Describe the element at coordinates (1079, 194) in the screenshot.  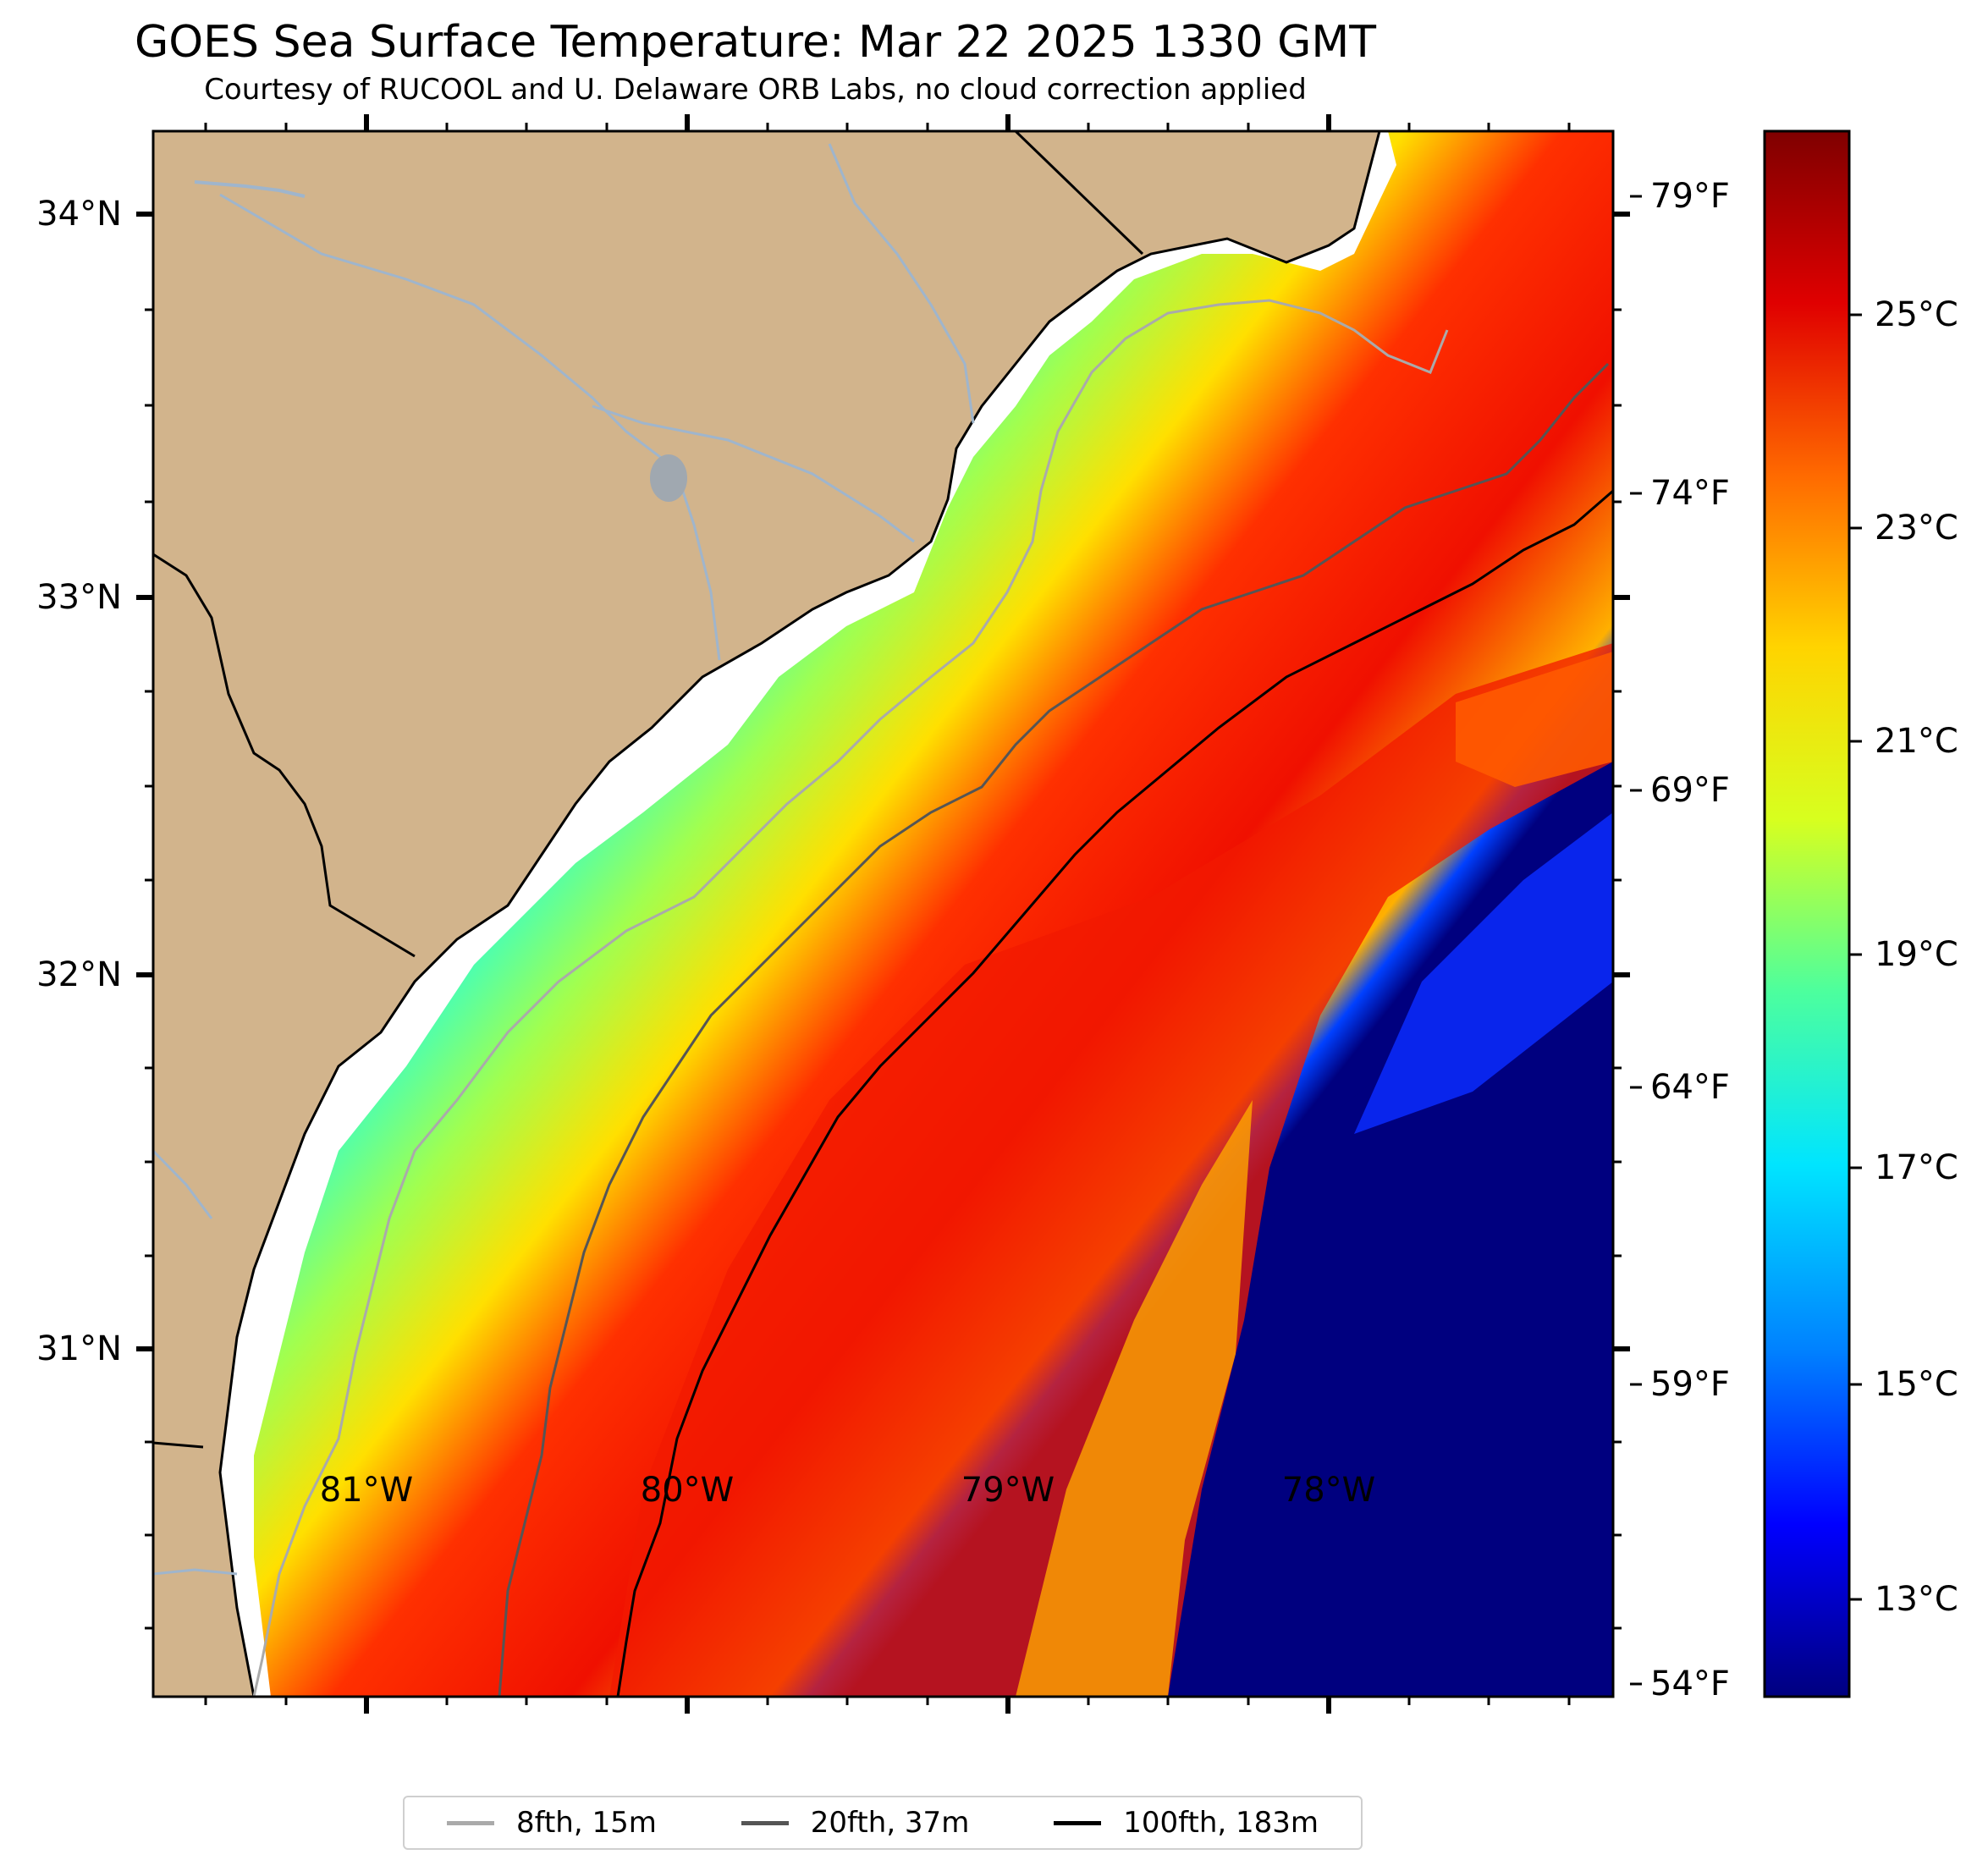
I see `state-border-nc-sc` at that location.